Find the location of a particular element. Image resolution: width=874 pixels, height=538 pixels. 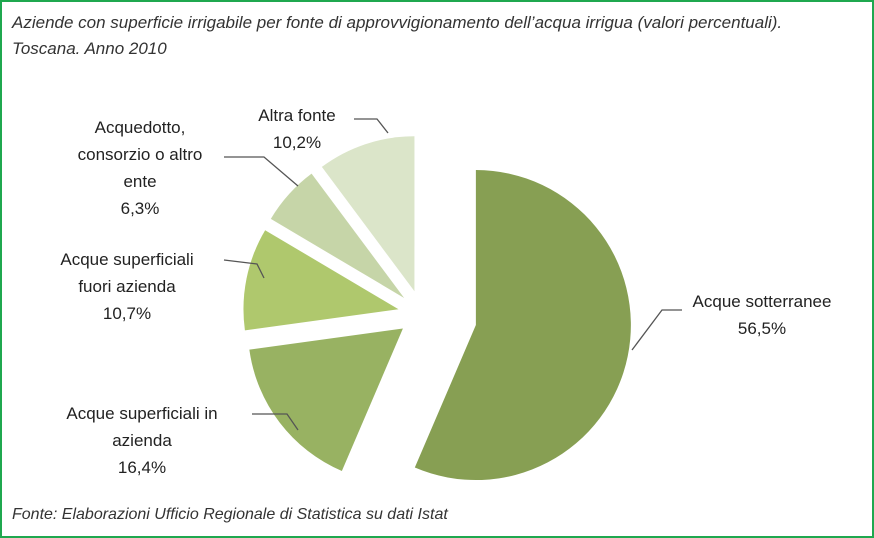

category-label: Acque sotterranee is located at coordinates (762, 301).